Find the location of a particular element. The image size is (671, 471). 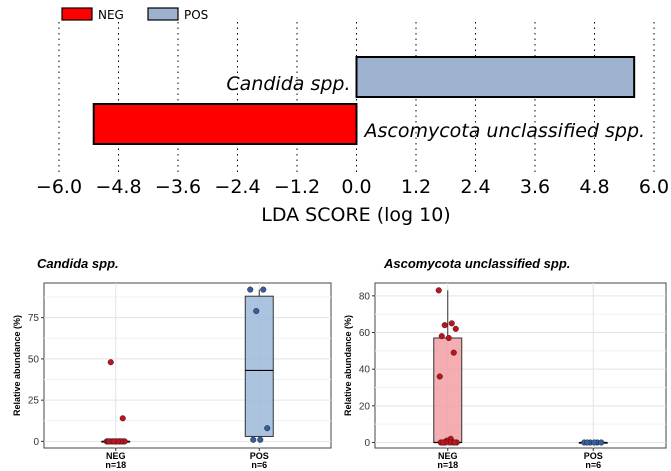

lda-x-tick-label: −3.6 is located at coordinates (178, 187).